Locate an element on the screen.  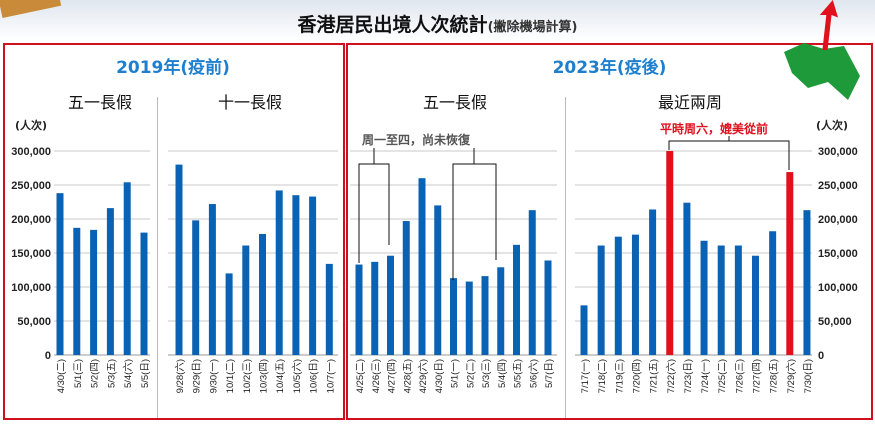
y-tick-label: 200,000 is located at coordinates (31, 220).